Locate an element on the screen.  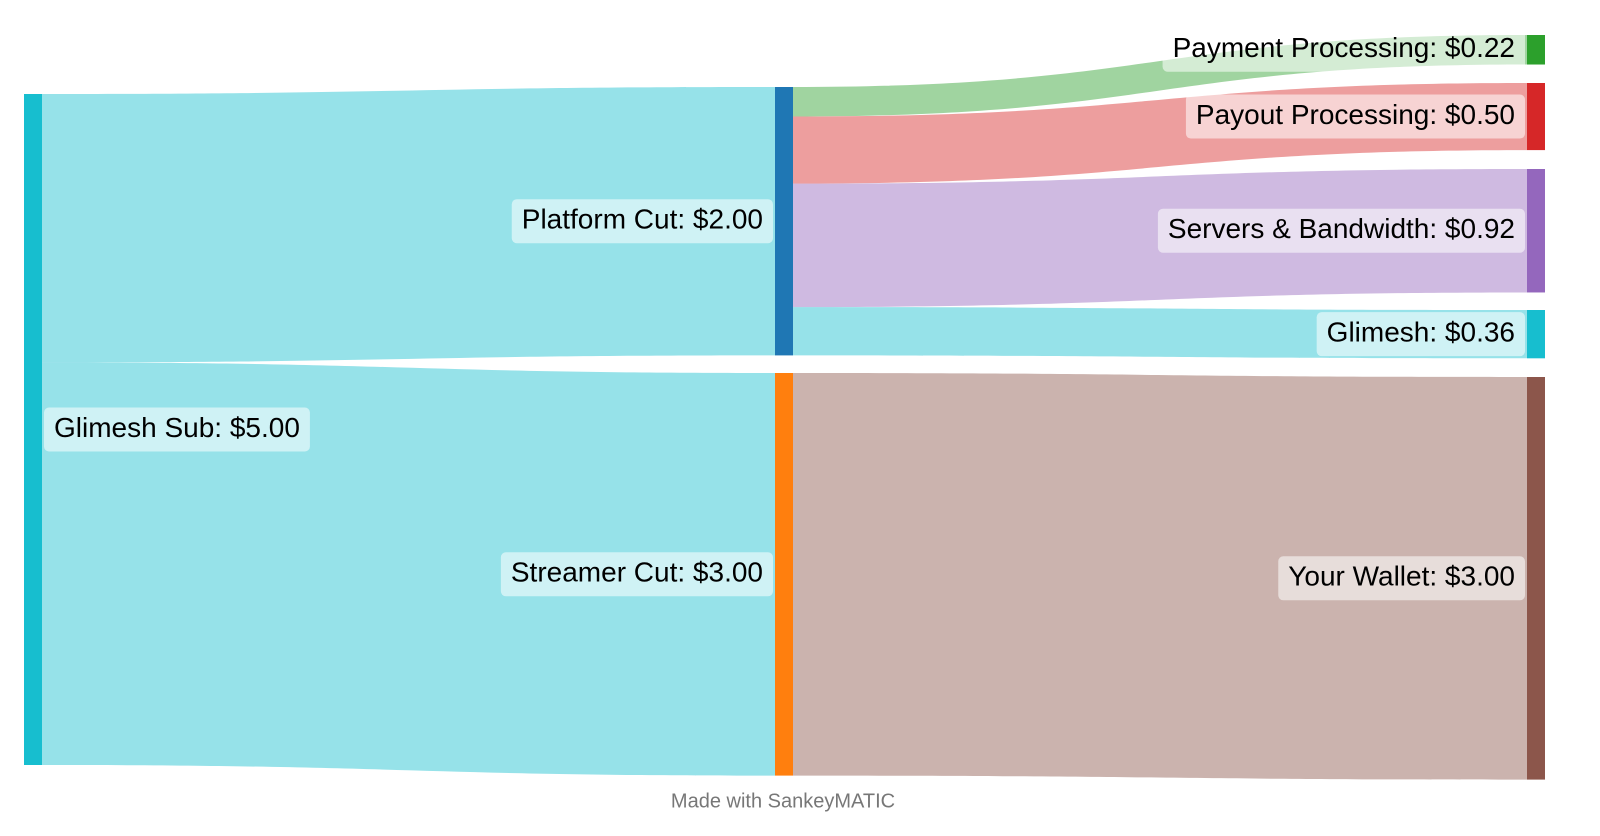
node-label: Payout Processing: $0.50 is located at coordinates (1355, 114).